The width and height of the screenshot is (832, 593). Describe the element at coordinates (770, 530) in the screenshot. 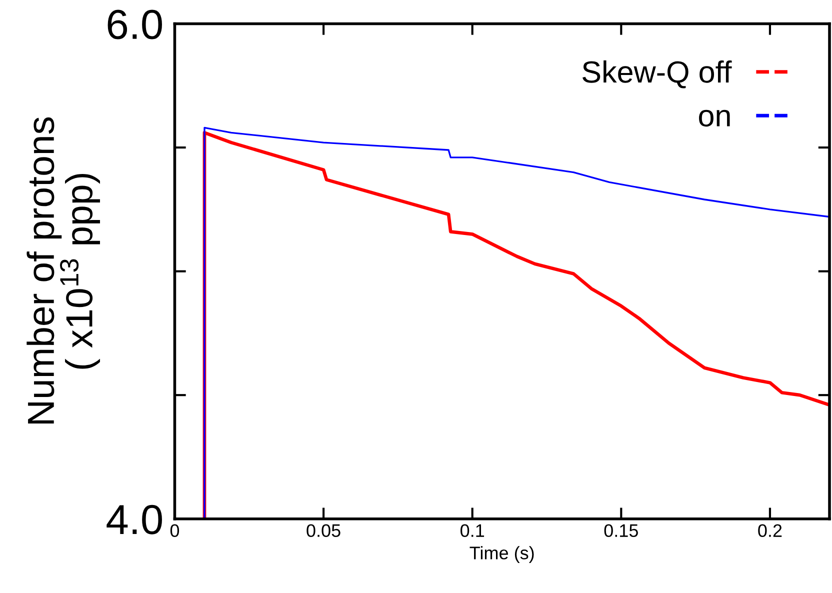

I see `x-tick-label: 0.2` at that location.